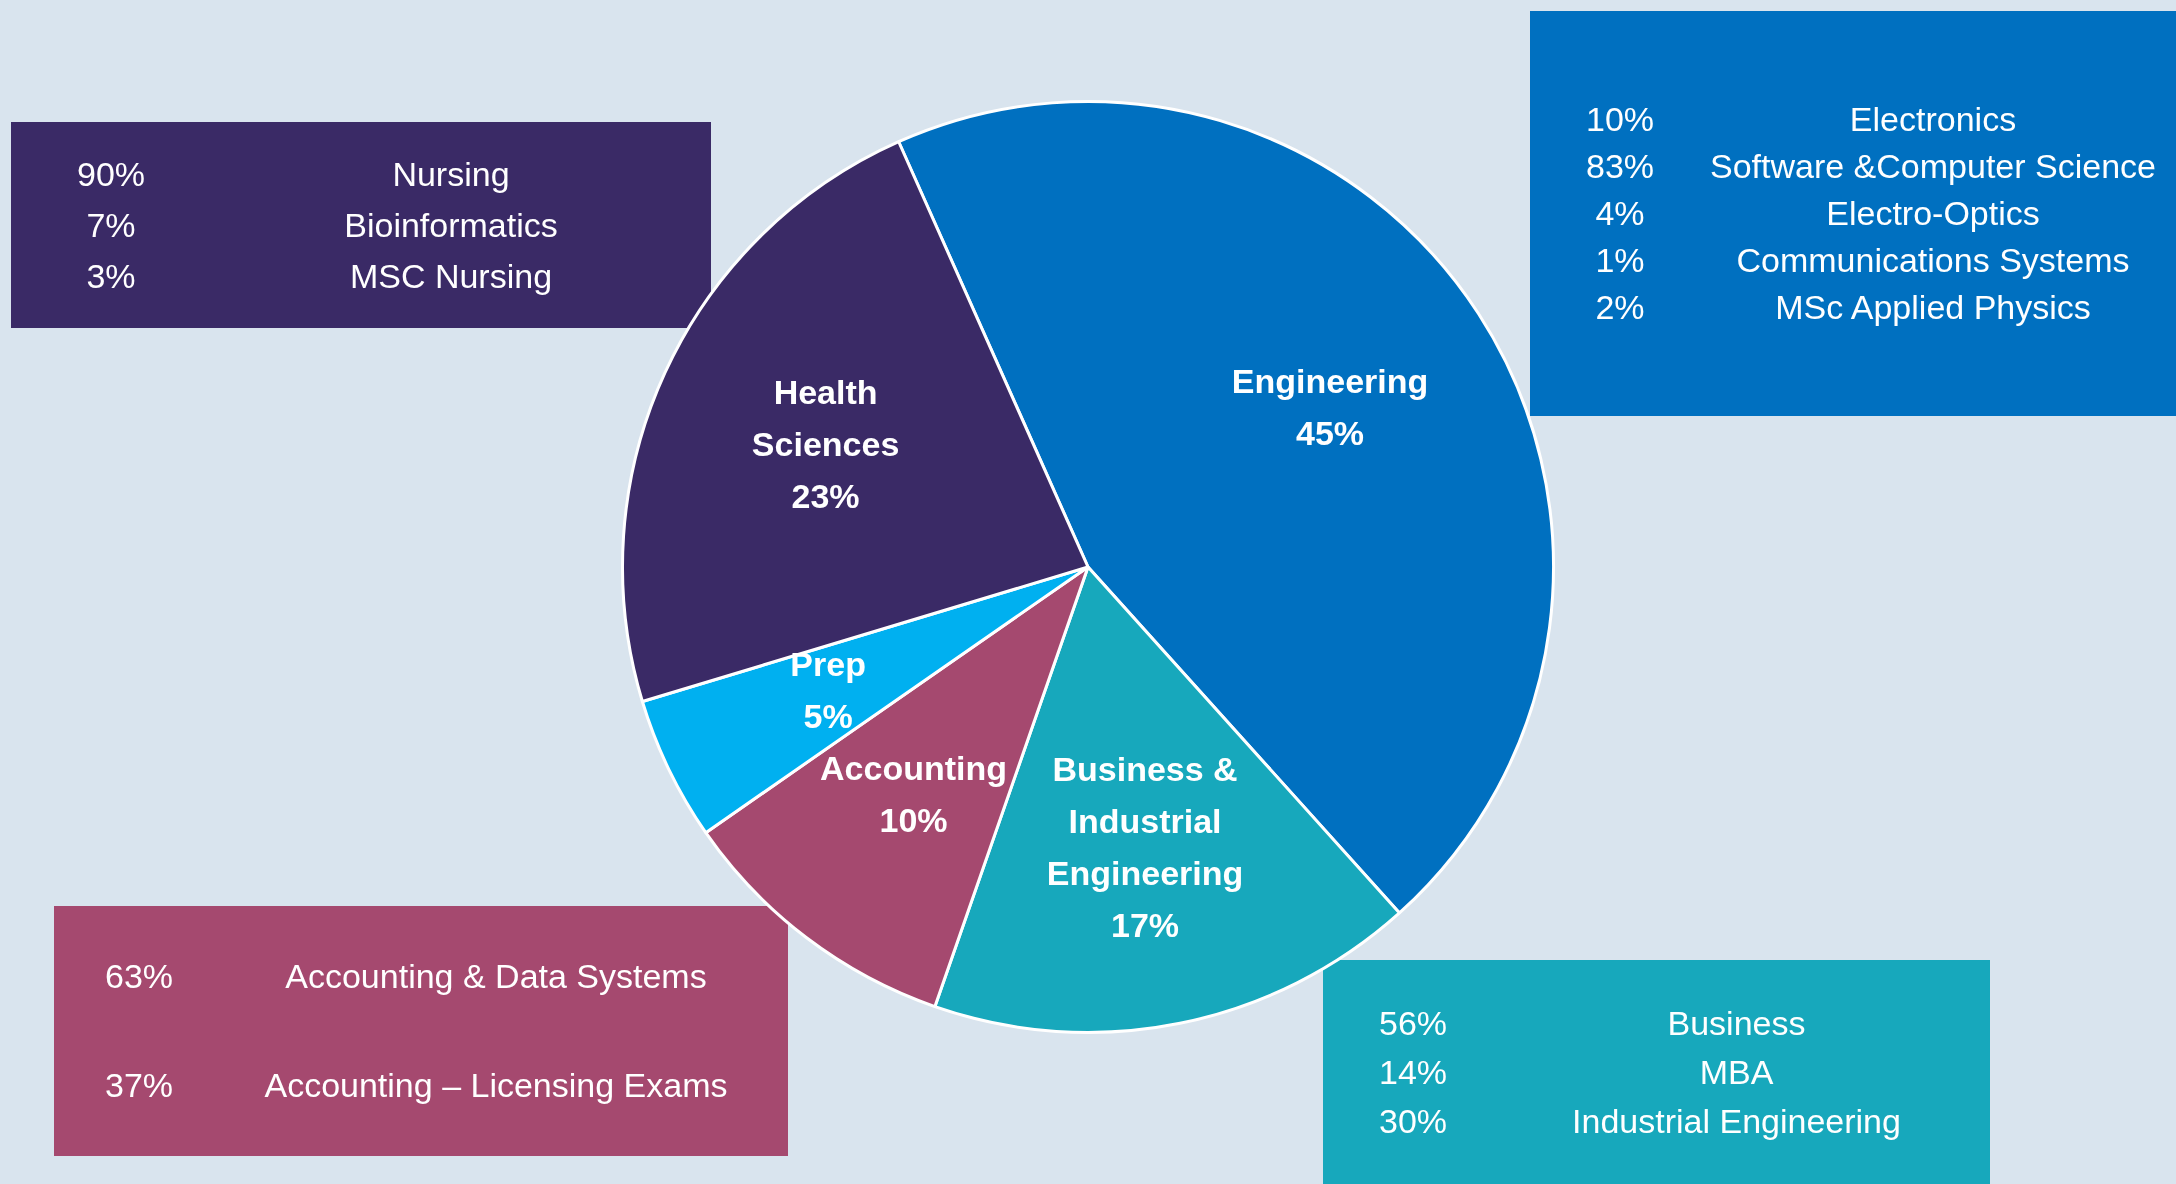 This screenshot has height=1184, width=2176. I want to click on text: 4% Electro-Optics, so click(1817, 213).